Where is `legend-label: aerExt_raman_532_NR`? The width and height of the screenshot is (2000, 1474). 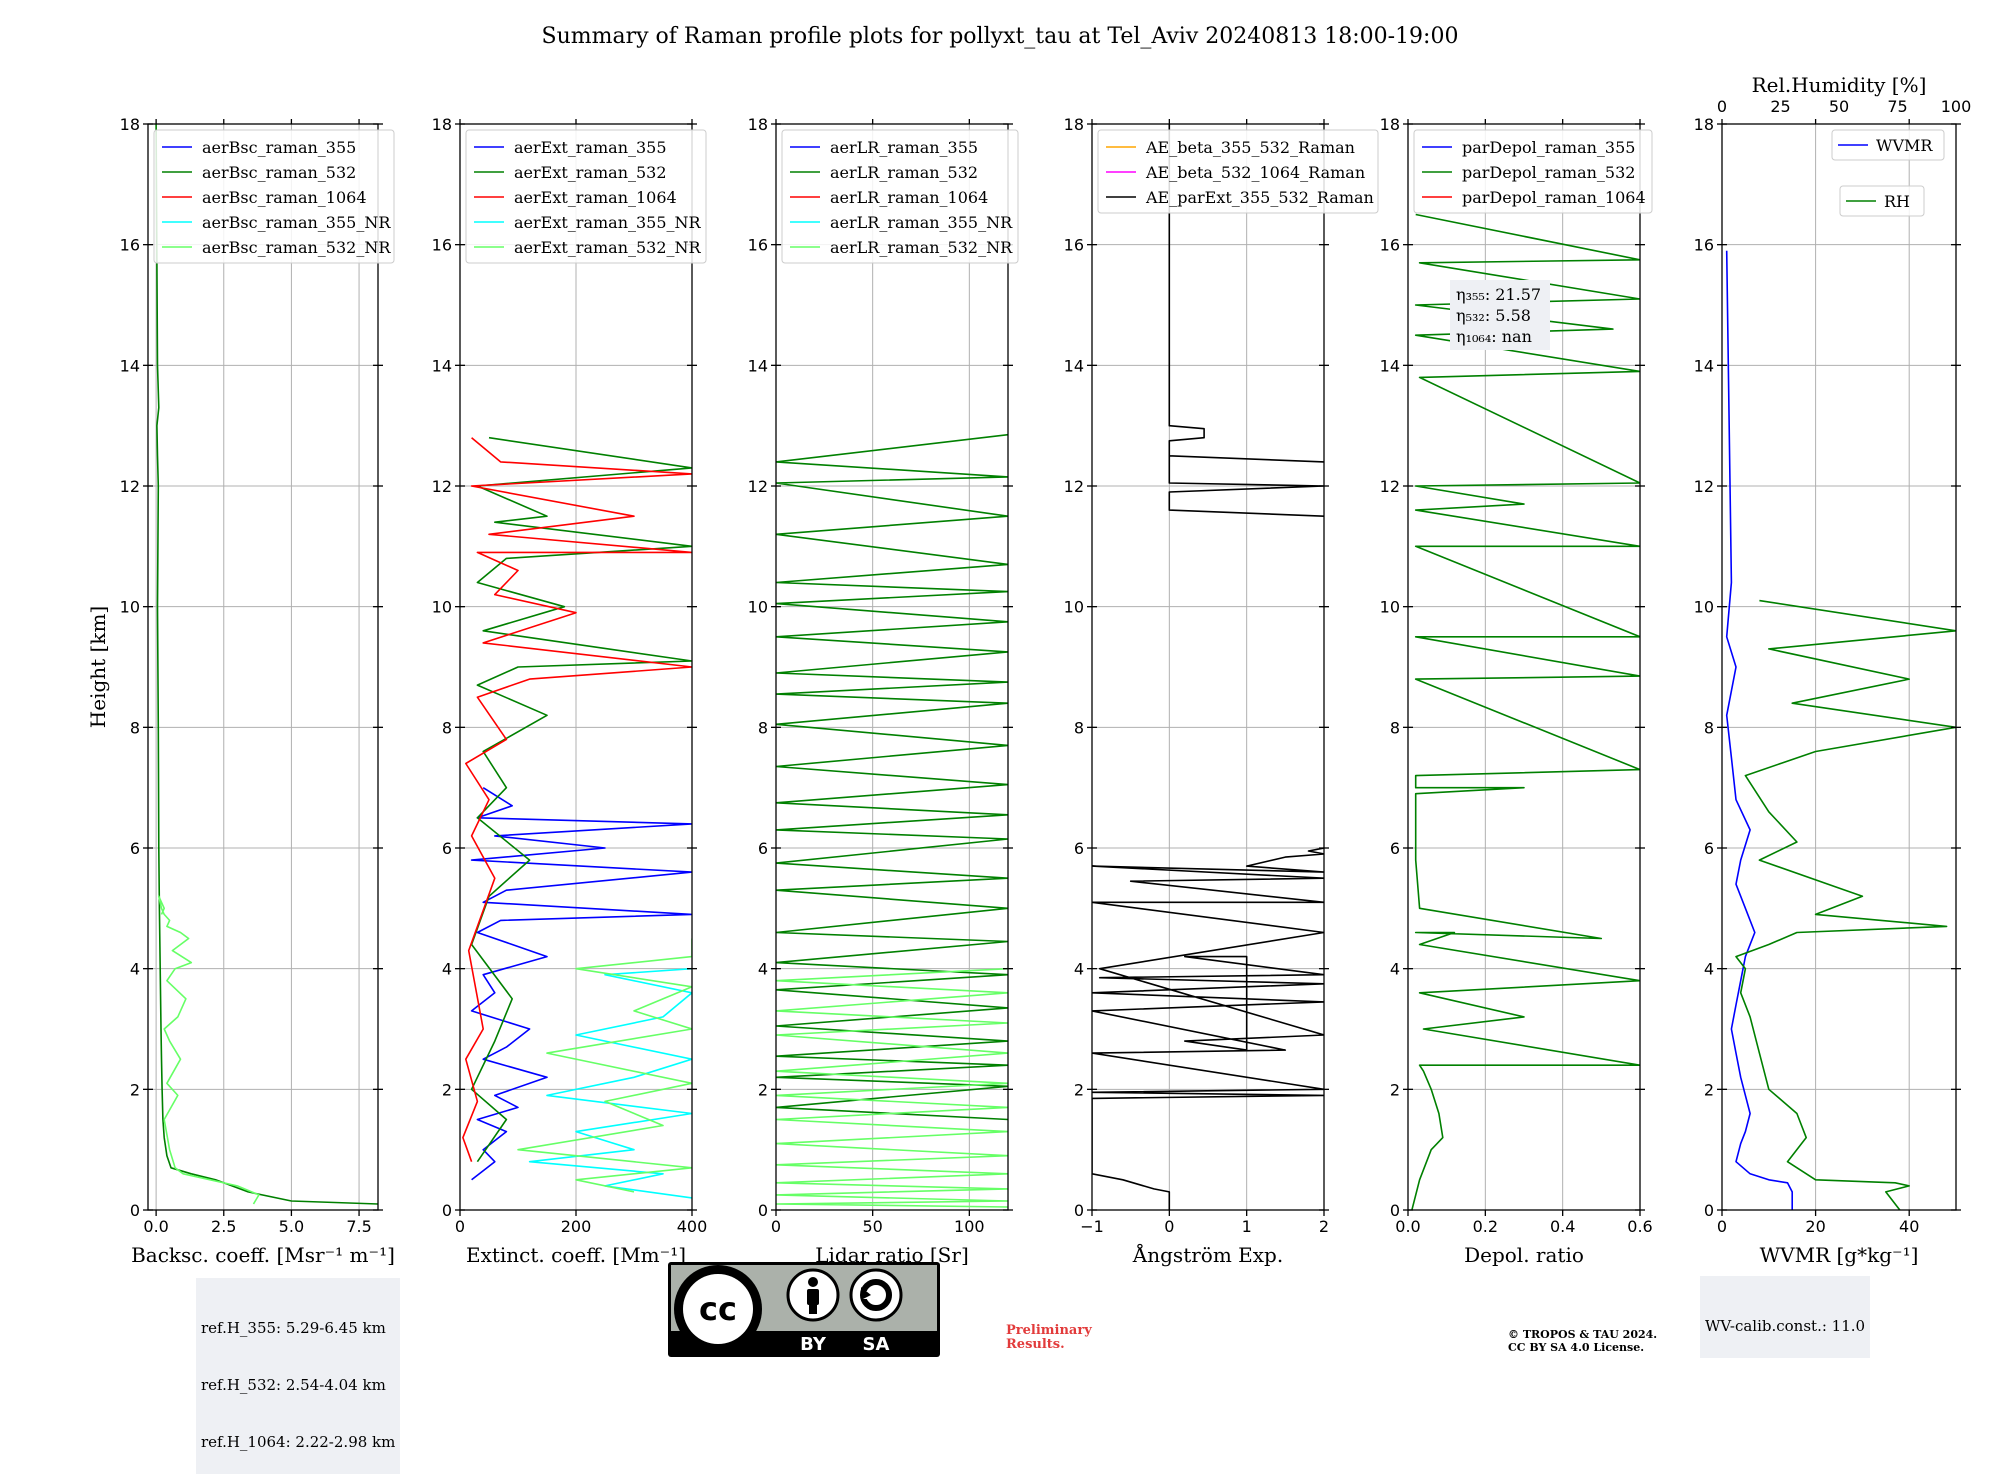 legend-label: aerExt_raman_532_NR is located at coordinates (608, 247).